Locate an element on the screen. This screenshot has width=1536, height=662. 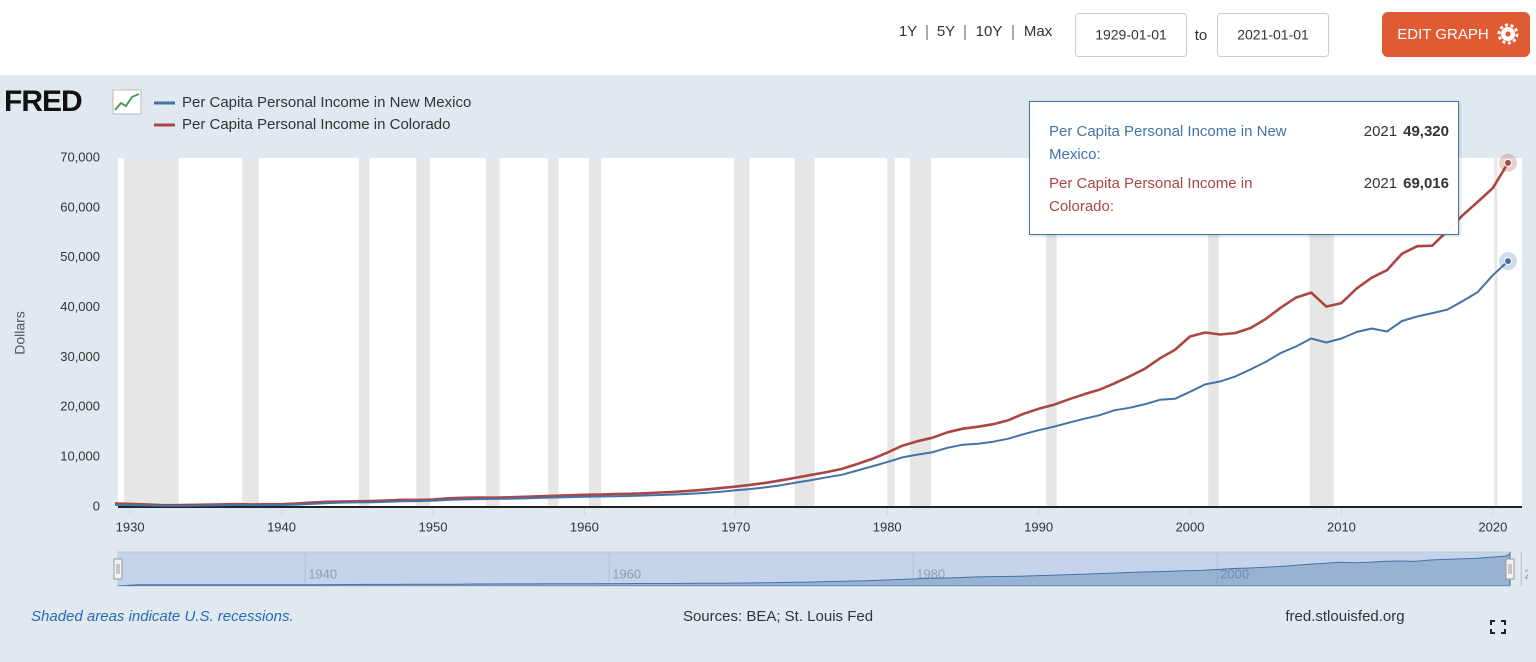
y-tick-label: 0 is located at coordinates (96, 505).